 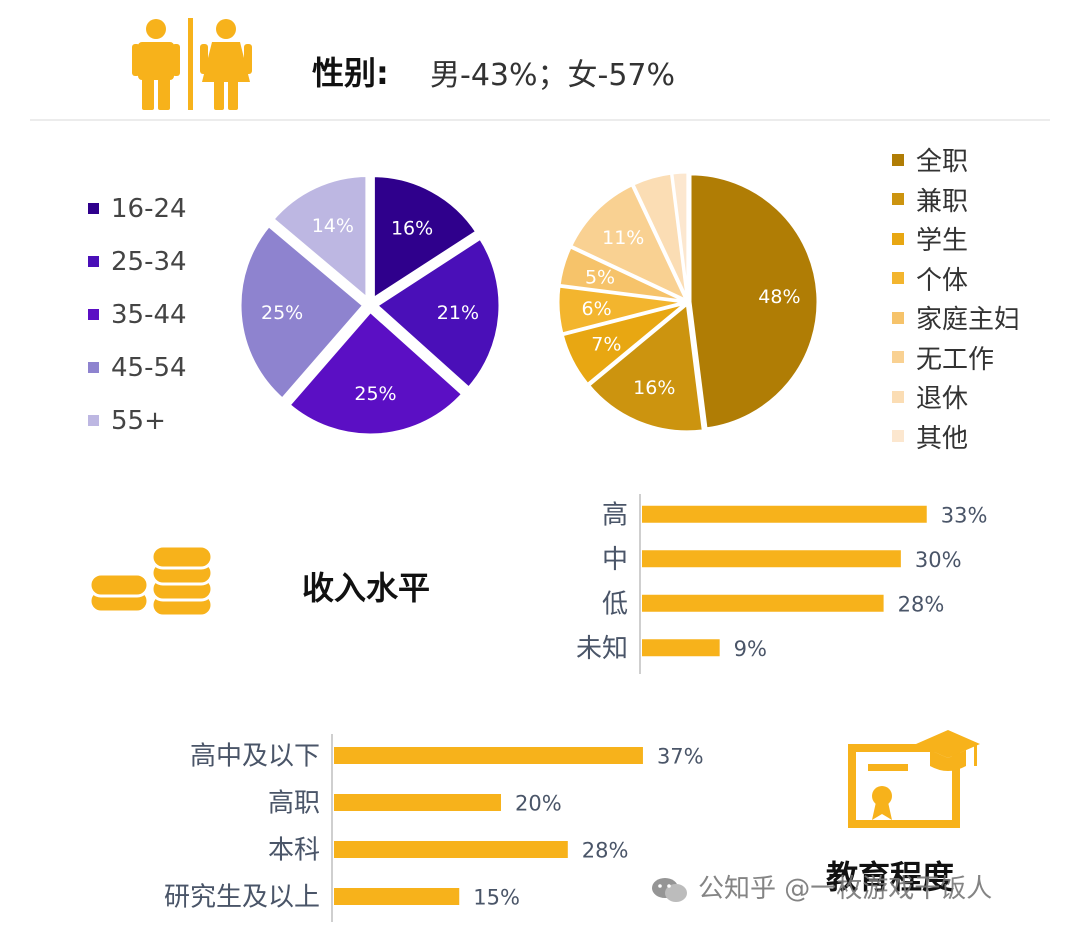 I want to click on occupation-legend-label: 其他, so click(x=942, y=438).